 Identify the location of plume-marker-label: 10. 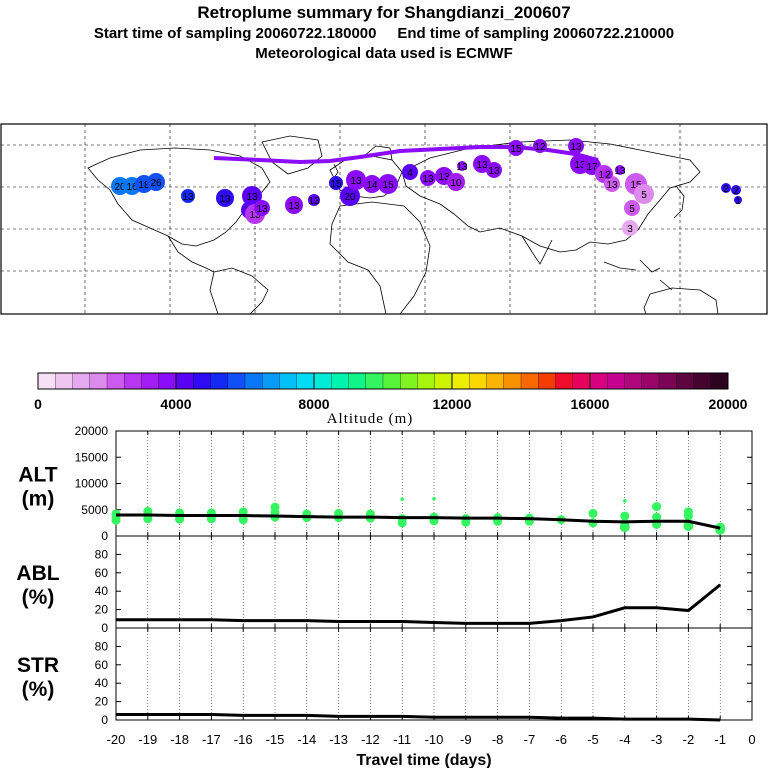
(456, 183).